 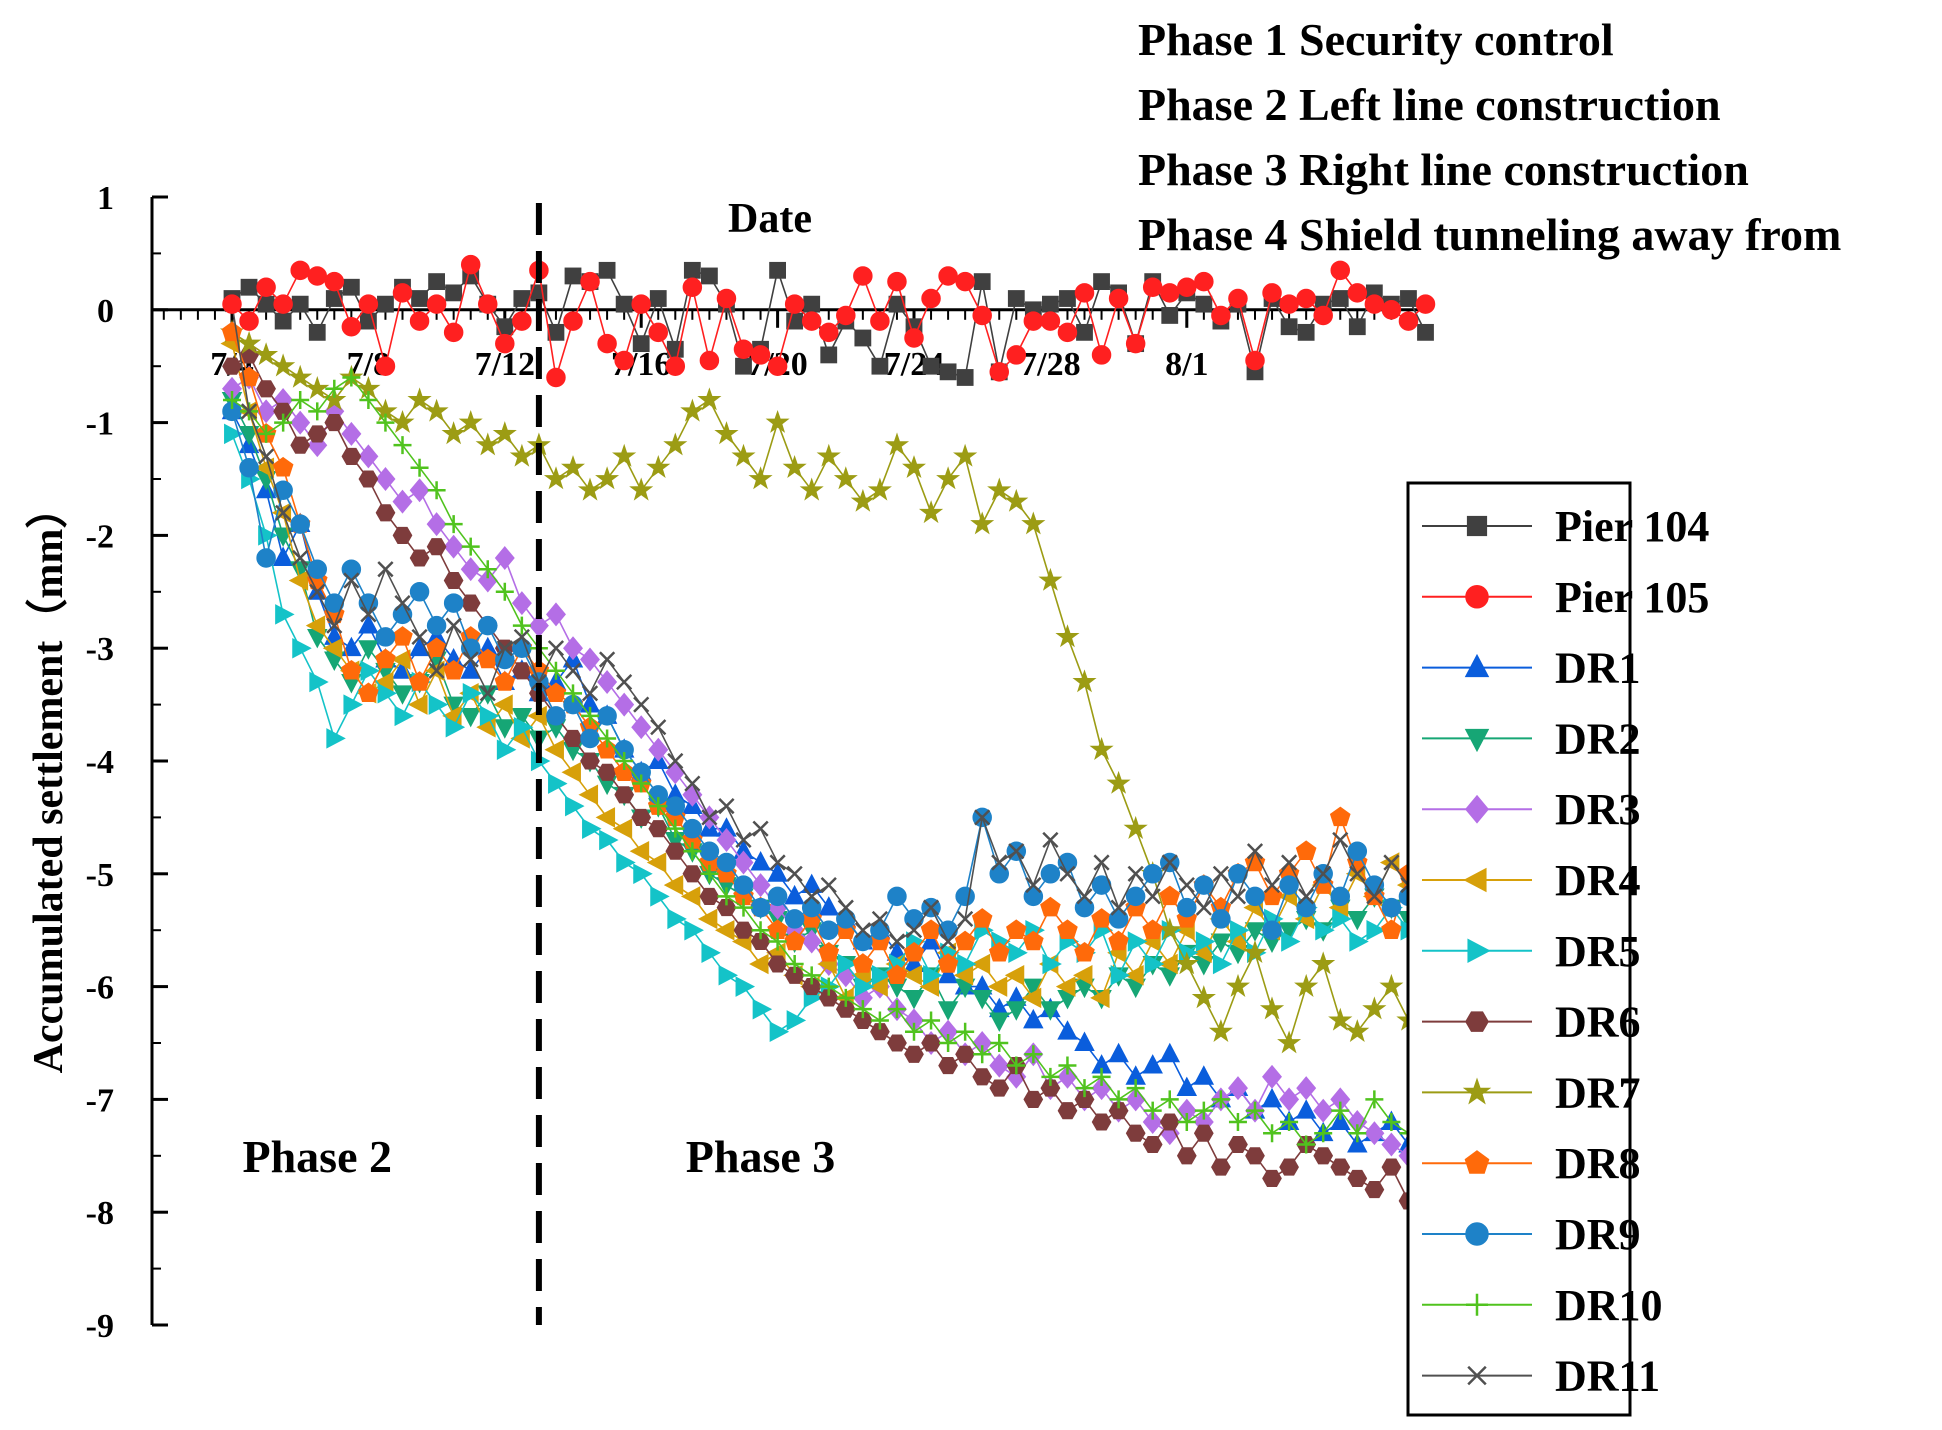 I want to click on legend-label: DR10, so click(x=1609, y=1305).